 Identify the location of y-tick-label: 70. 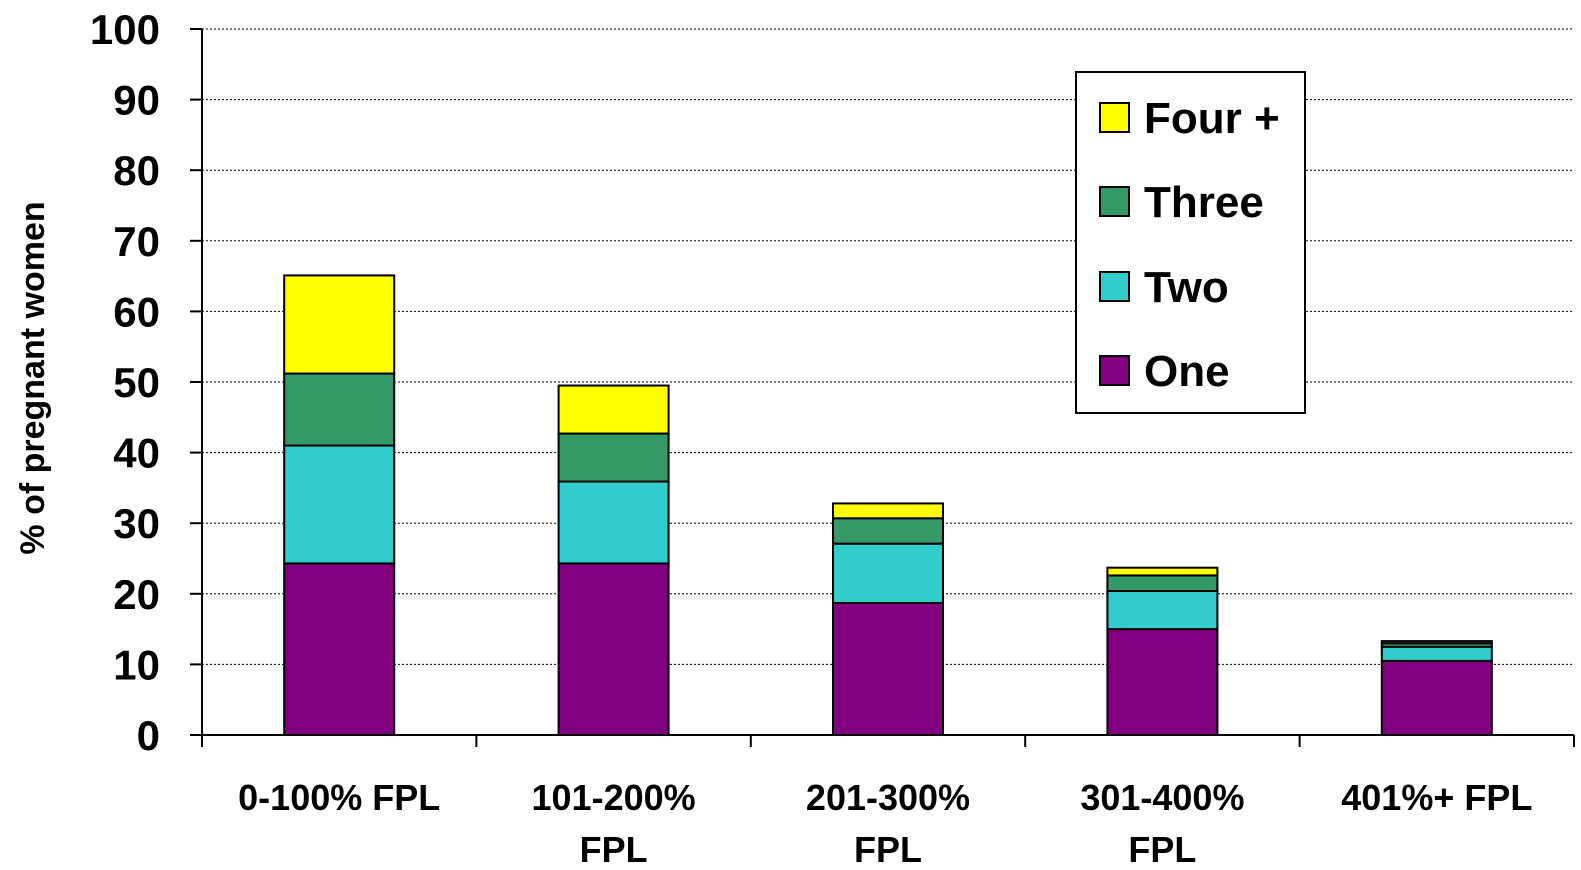
(136, 241).